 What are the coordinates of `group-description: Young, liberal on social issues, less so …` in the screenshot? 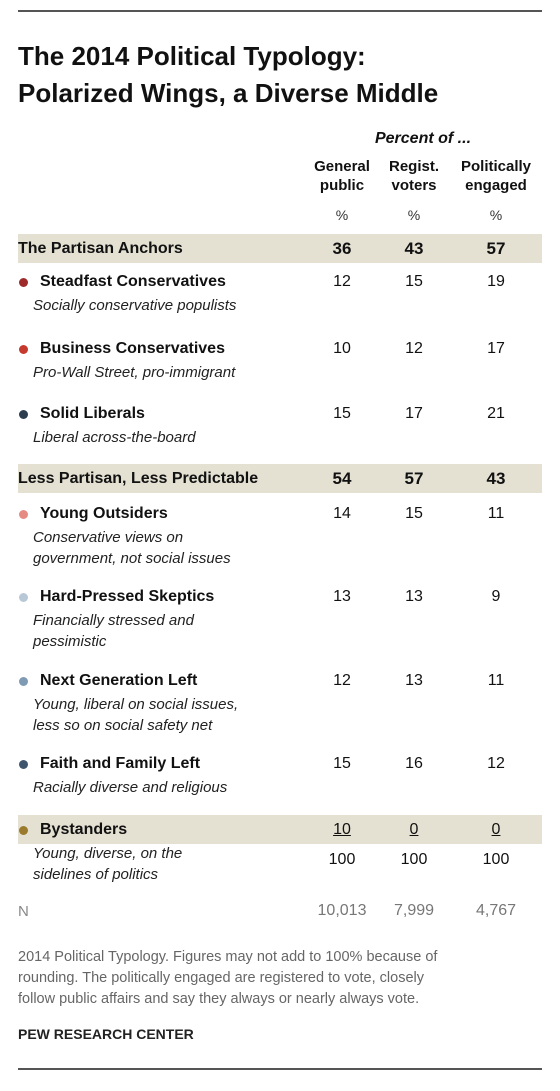 It's located at (135, 715).